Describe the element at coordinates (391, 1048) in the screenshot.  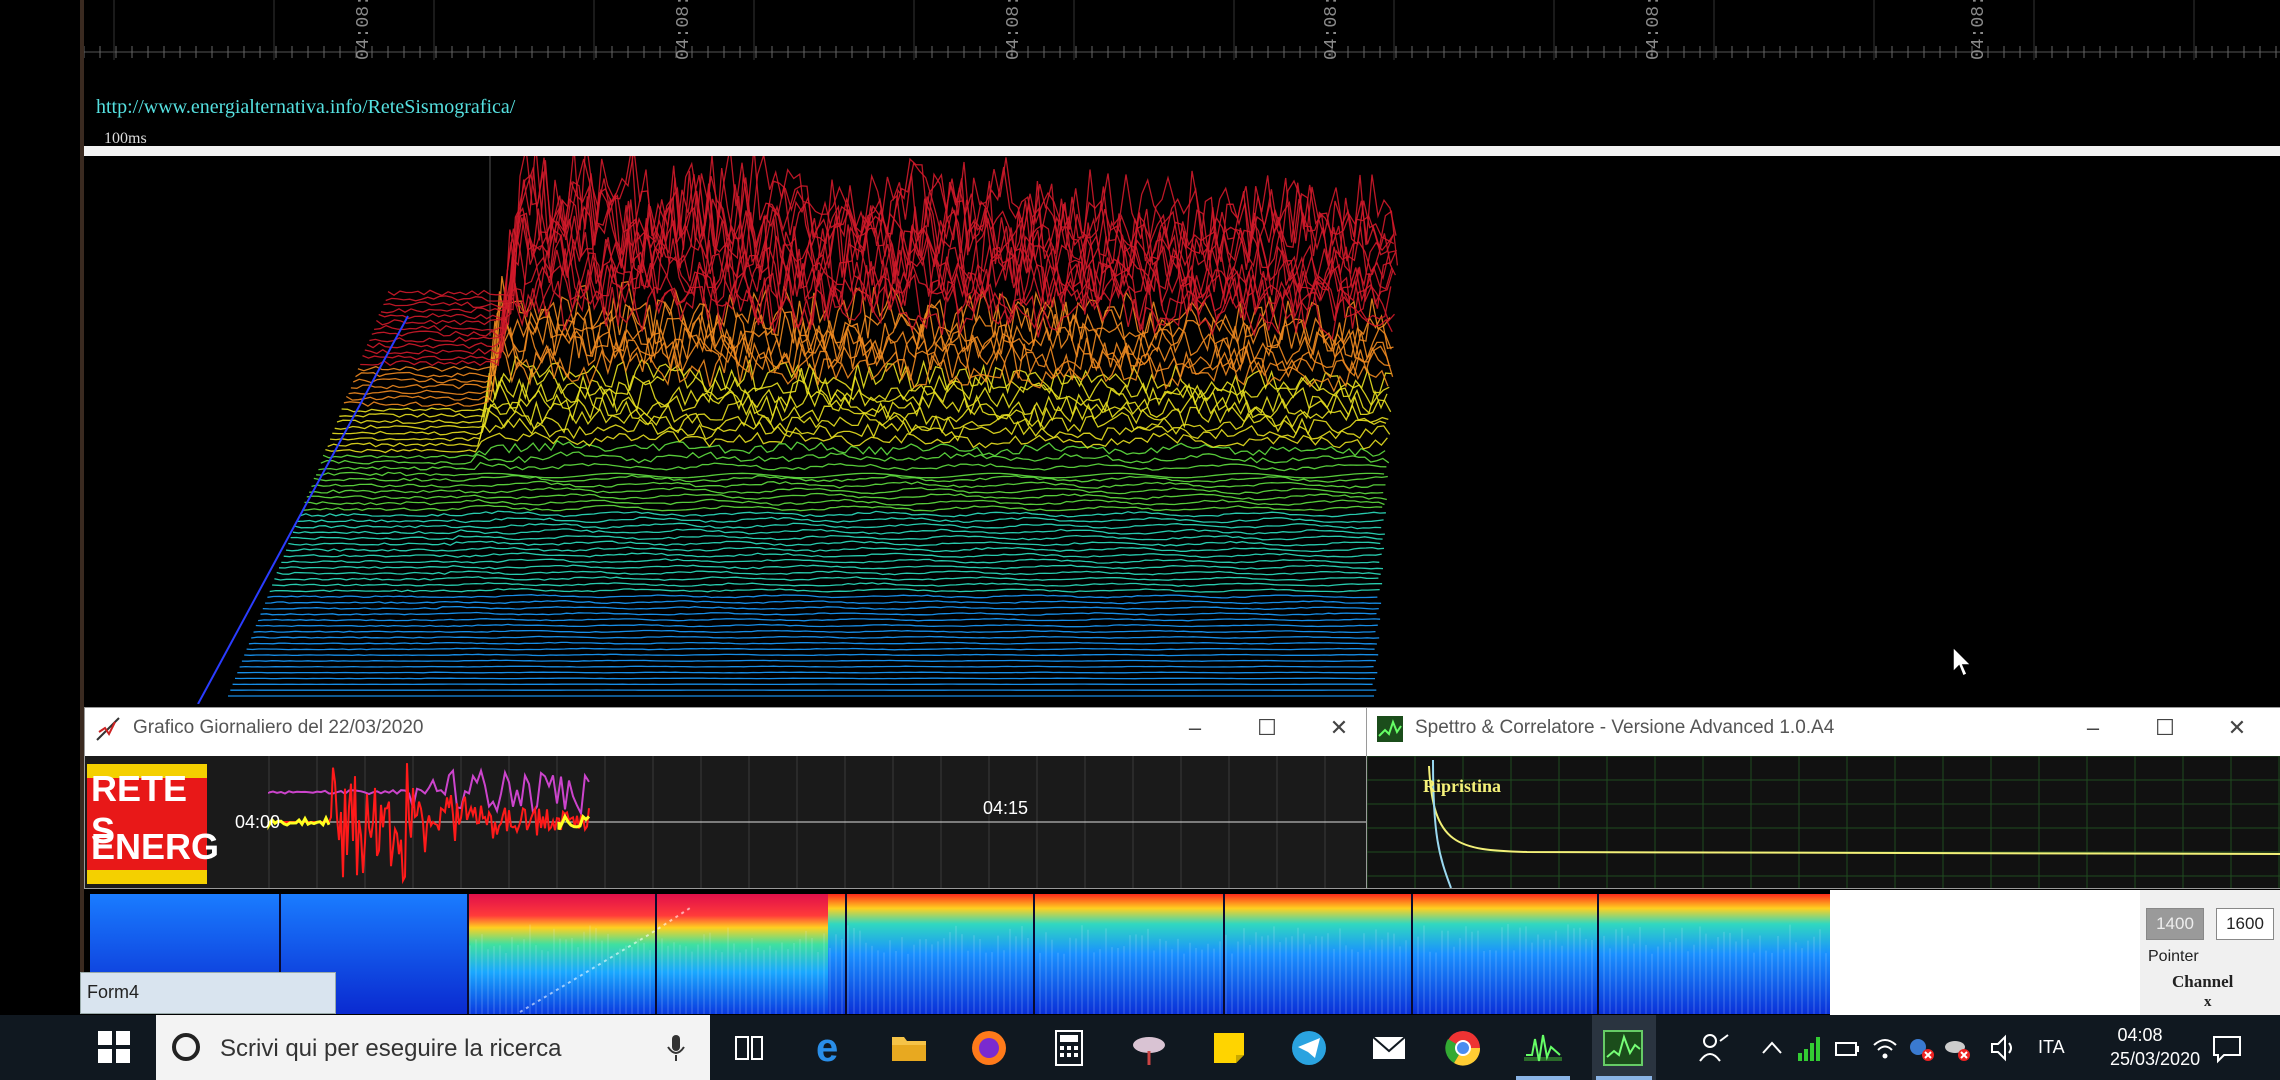
I see `search-placeholder: Scrivi qui per eseguire la ricerca` at that location.